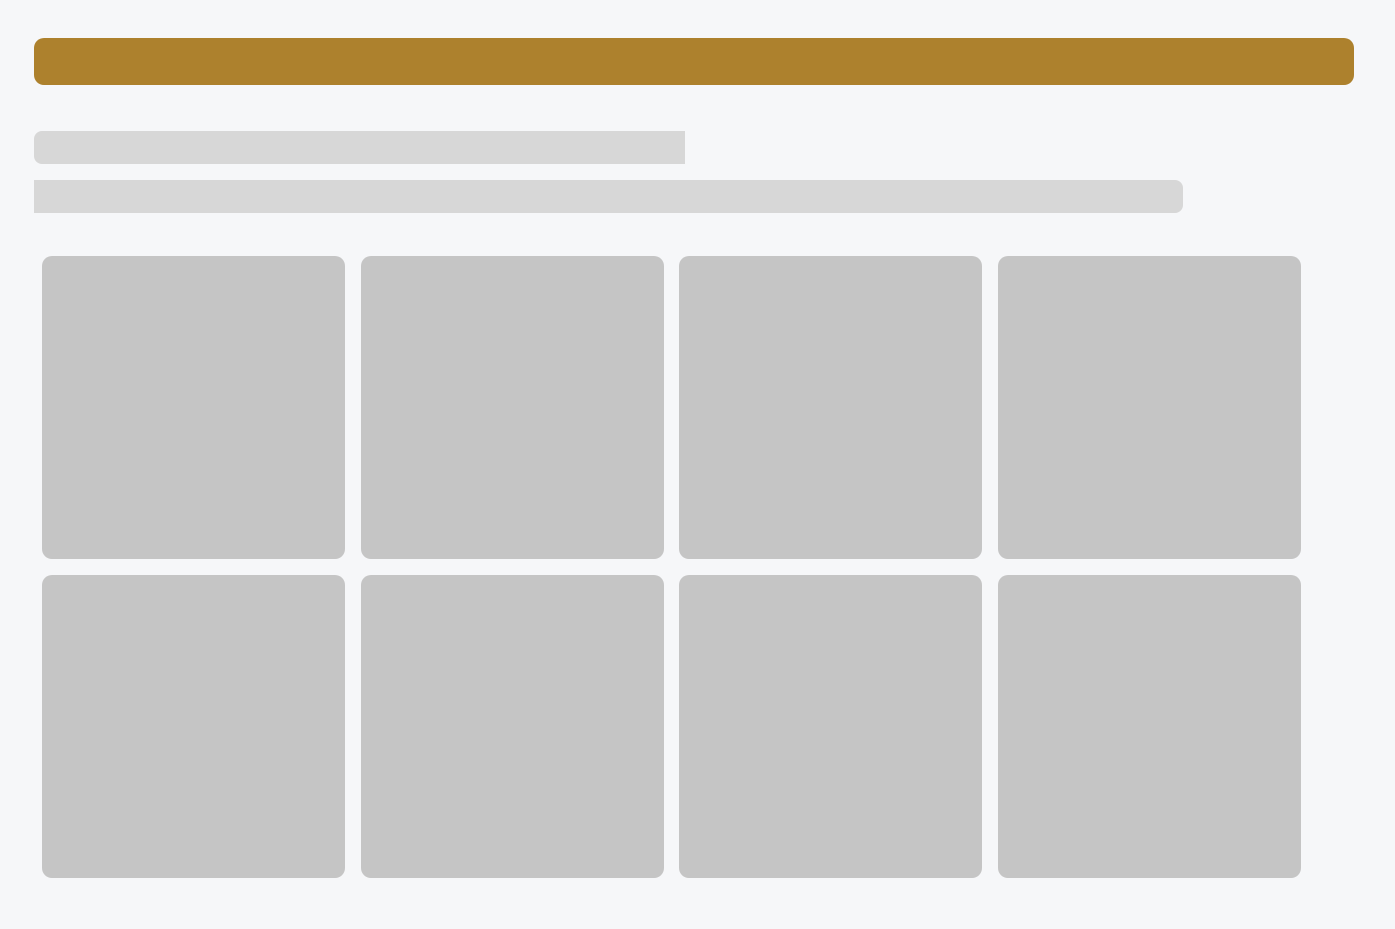 The width and height of the screenshot is (1395, 929). Describe the element at coordinates (608, 196) in the screenshot. I see `subtitle-placeholder` at that location.